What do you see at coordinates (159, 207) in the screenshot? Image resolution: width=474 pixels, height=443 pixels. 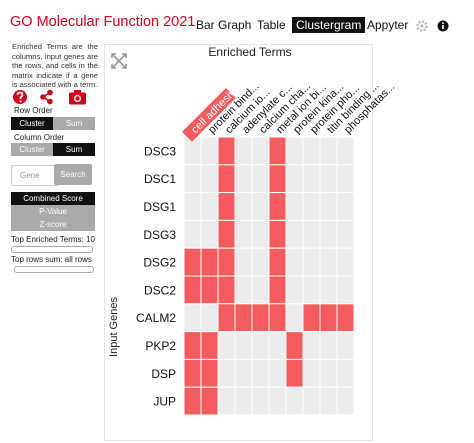 I see `row-label: DSG1` at bounding box center [159, 207].